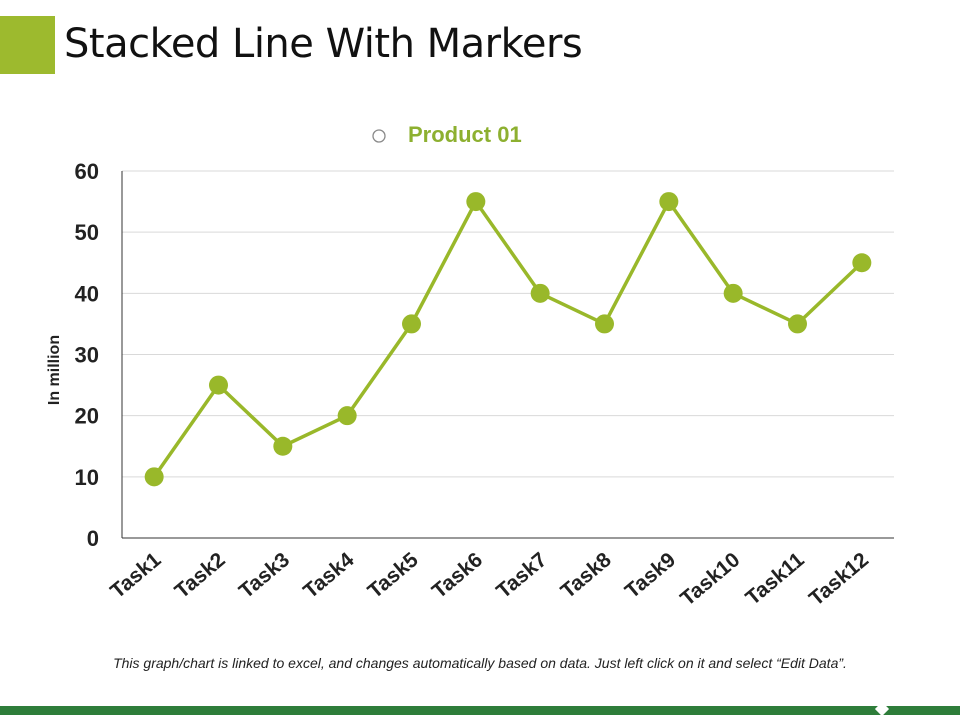  I want to click on x-tick-label: Task4, so click(328, 575).